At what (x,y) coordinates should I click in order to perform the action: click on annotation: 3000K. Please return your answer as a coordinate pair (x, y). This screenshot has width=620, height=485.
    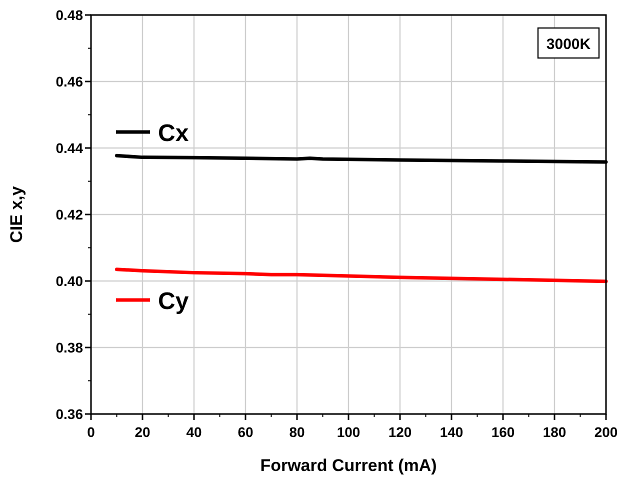
    Looking at the image, I should click on (568, 44).